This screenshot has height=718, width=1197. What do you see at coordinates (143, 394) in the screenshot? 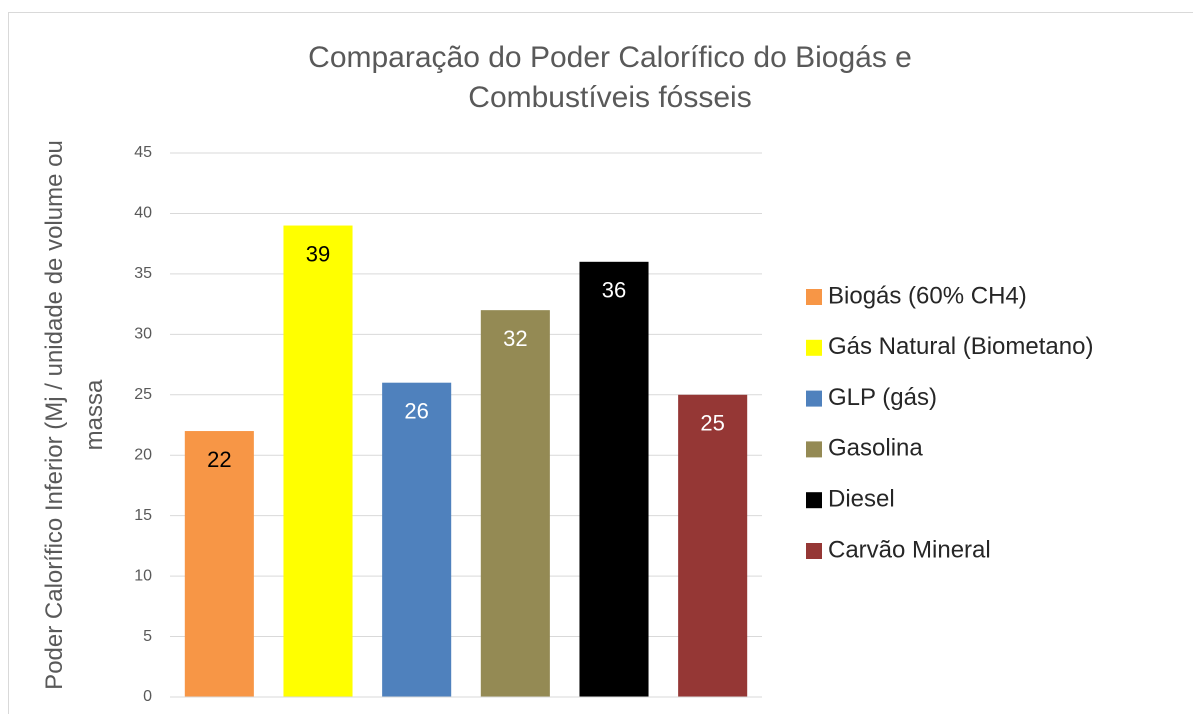
I see `y-tick-label: 25` at bounding box center [143, 394].